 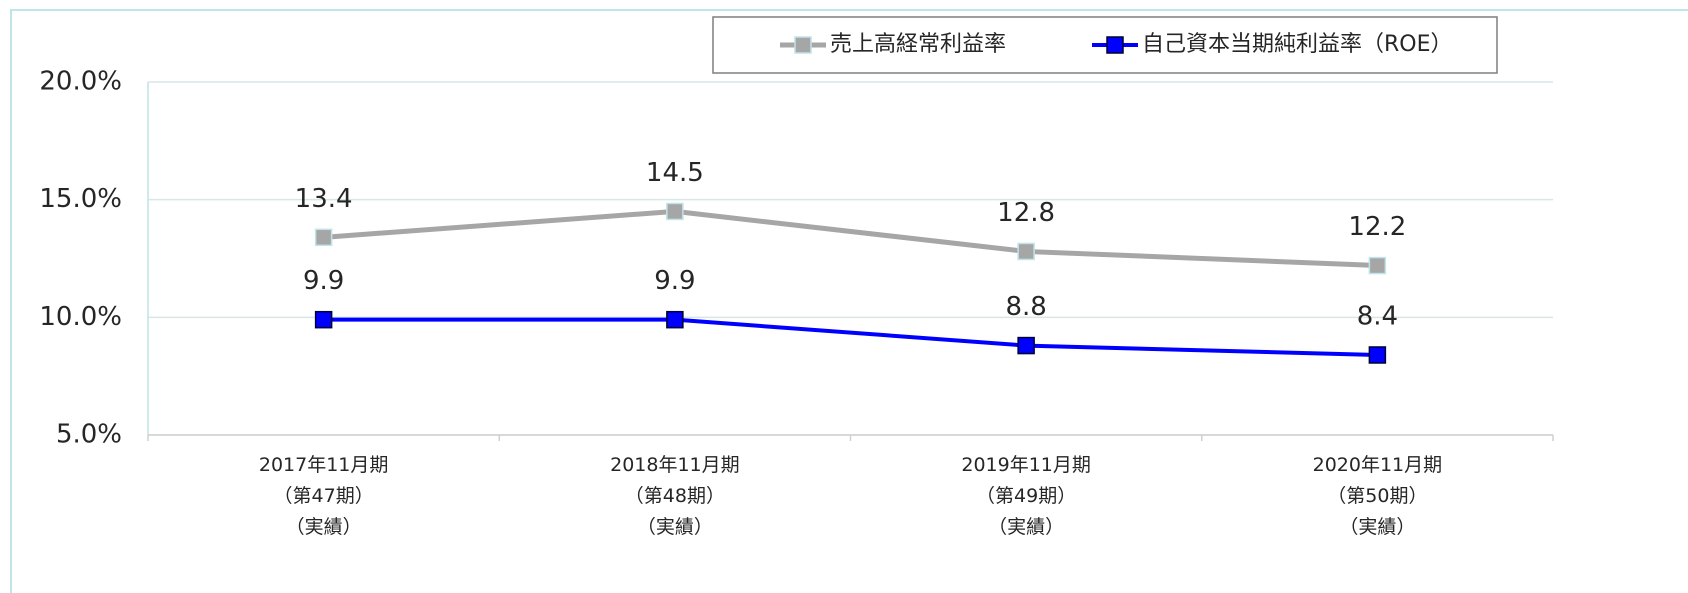 What do you see at coordinates (324, 199) in the screenshot?
I see `data-label: 13.4` at bounding box center [324, 199].